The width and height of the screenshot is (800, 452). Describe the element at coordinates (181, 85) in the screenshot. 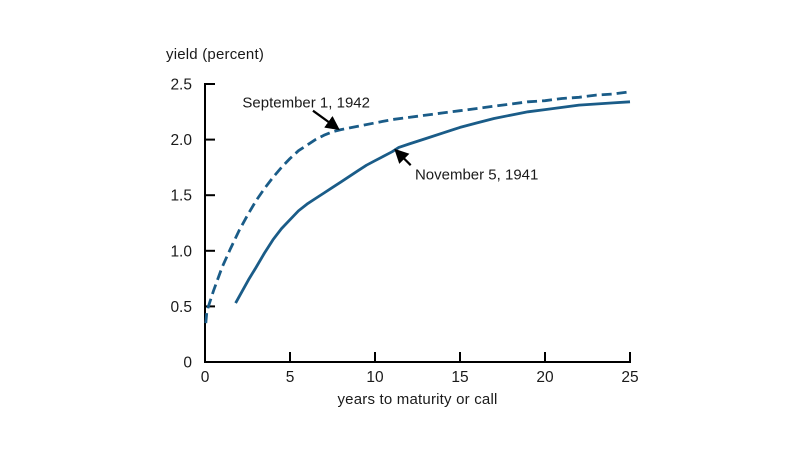

I see `y-tick-label: 2.5` at that location.